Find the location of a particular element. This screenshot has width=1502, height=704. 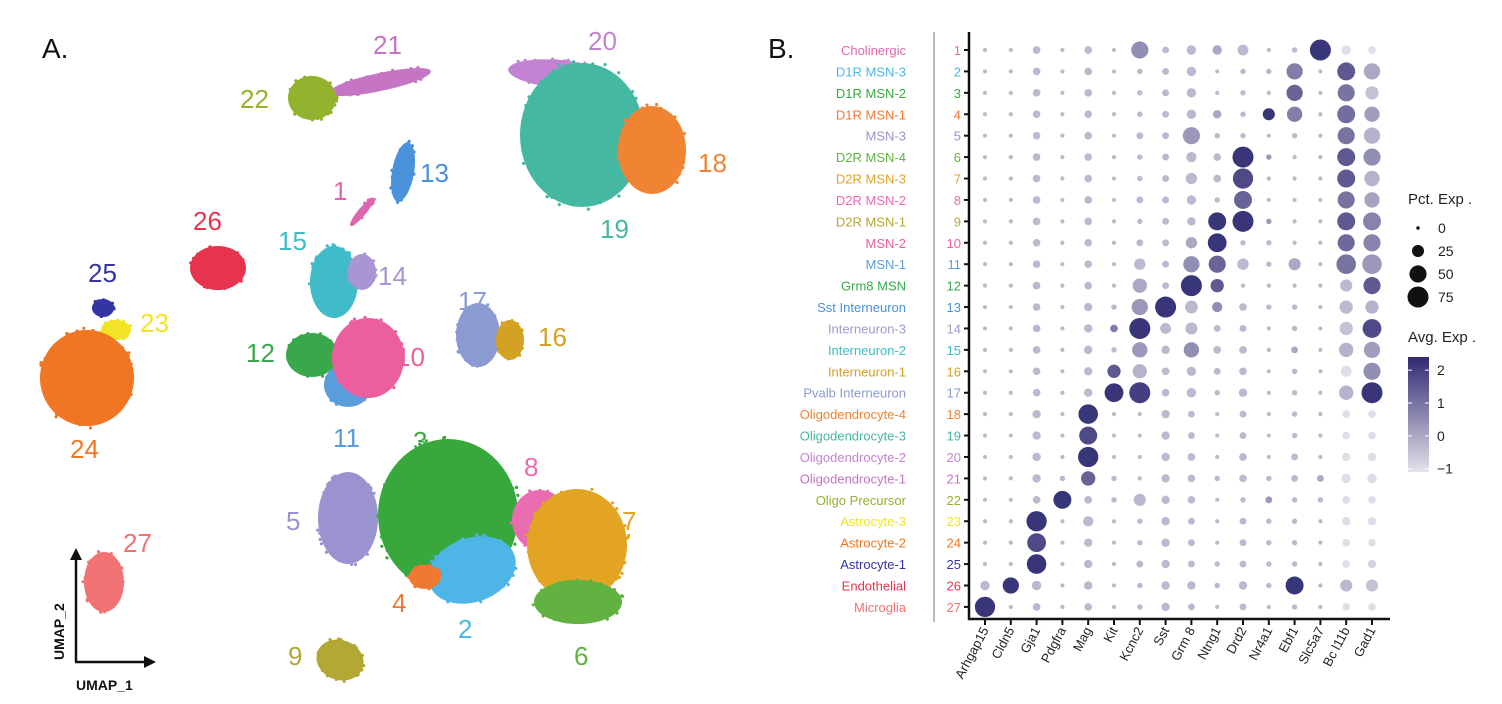

gene-label: Nr4a1 is located at coordinates (1261, 643).